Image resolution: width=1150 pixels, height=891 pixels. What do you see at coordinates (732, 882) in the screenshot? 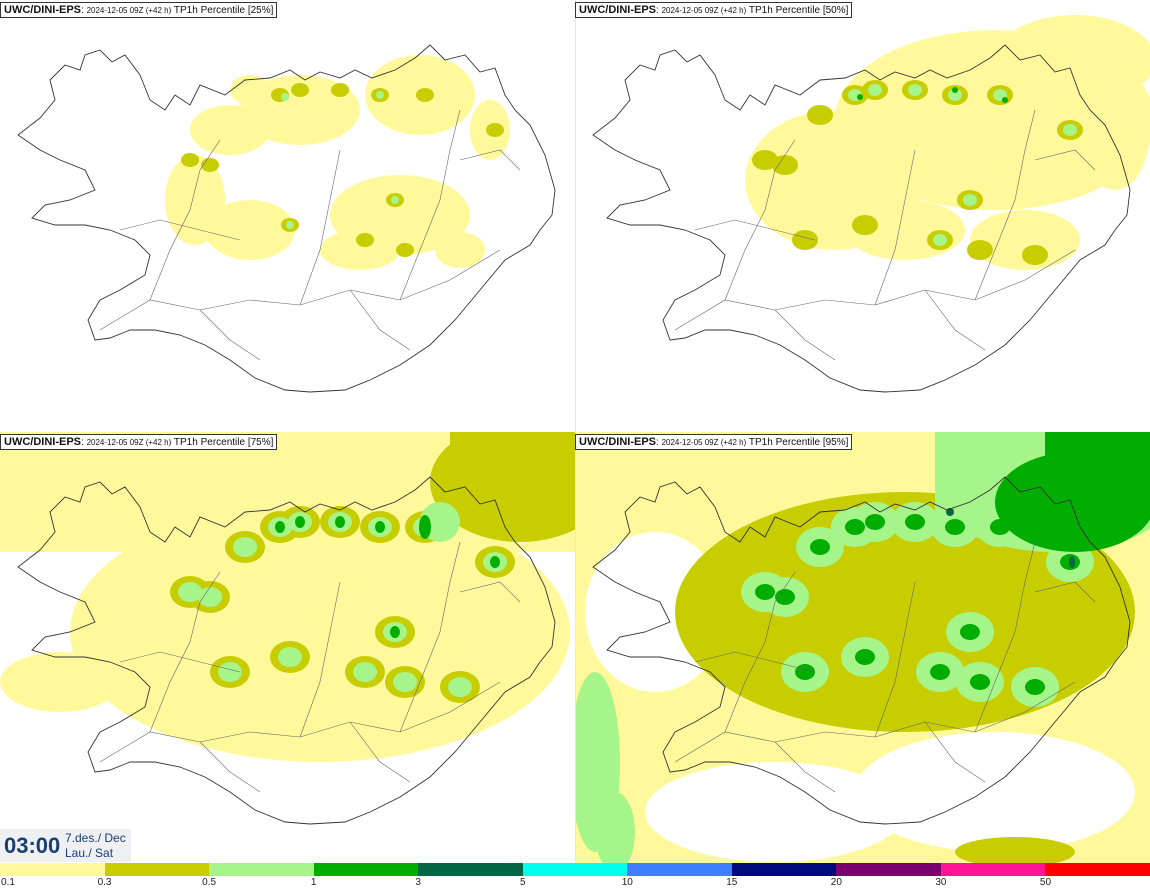
I see `colorbar-tick: 15` at bounding box center [732, 882].